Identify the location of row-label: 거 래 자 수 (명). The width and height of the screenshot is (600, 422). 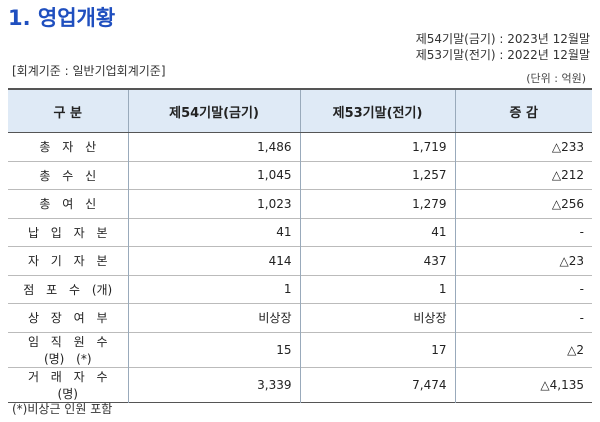
(68, 384).